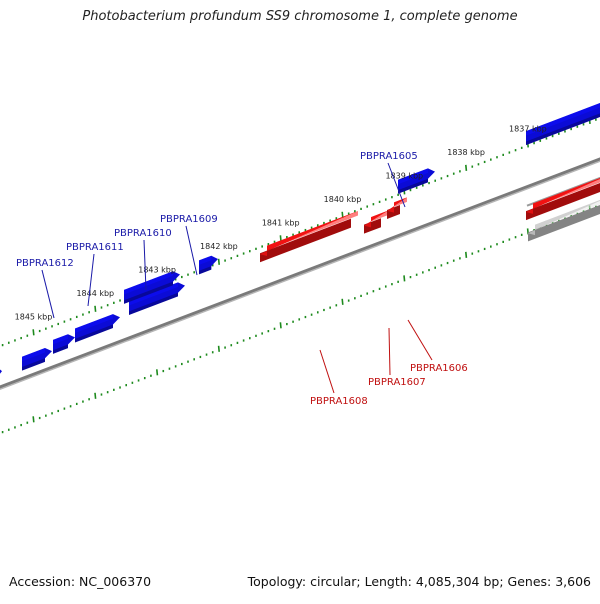  Describe the element at coordinates (563, 119) in the screenshot. I see `gene-forward-edge-highlight` at that location.